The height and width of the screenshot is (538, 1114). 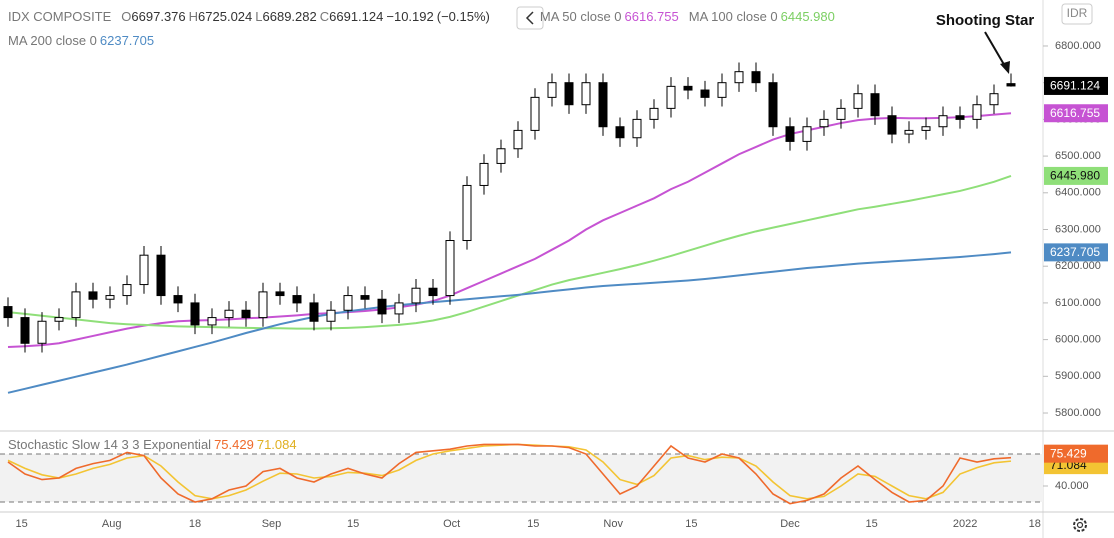 I want to click on ohlc-value: 6689.282, so click(x=289, y=16).